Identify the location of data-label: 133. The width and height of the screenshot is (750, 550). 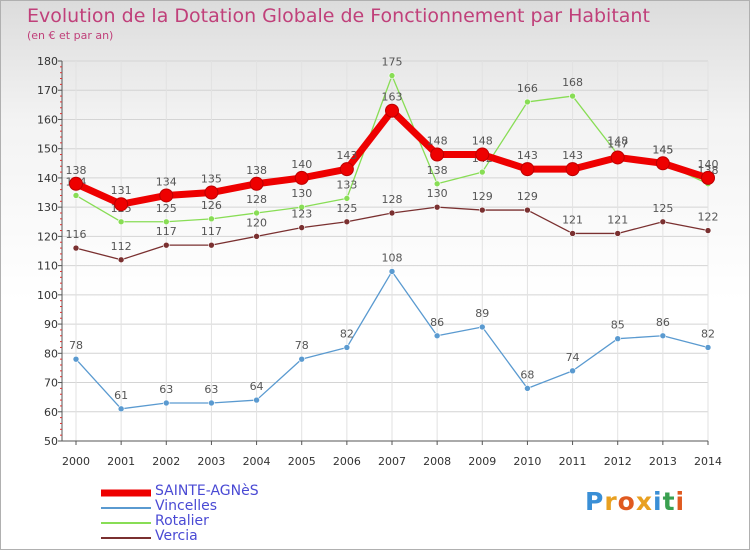
(346, 184).